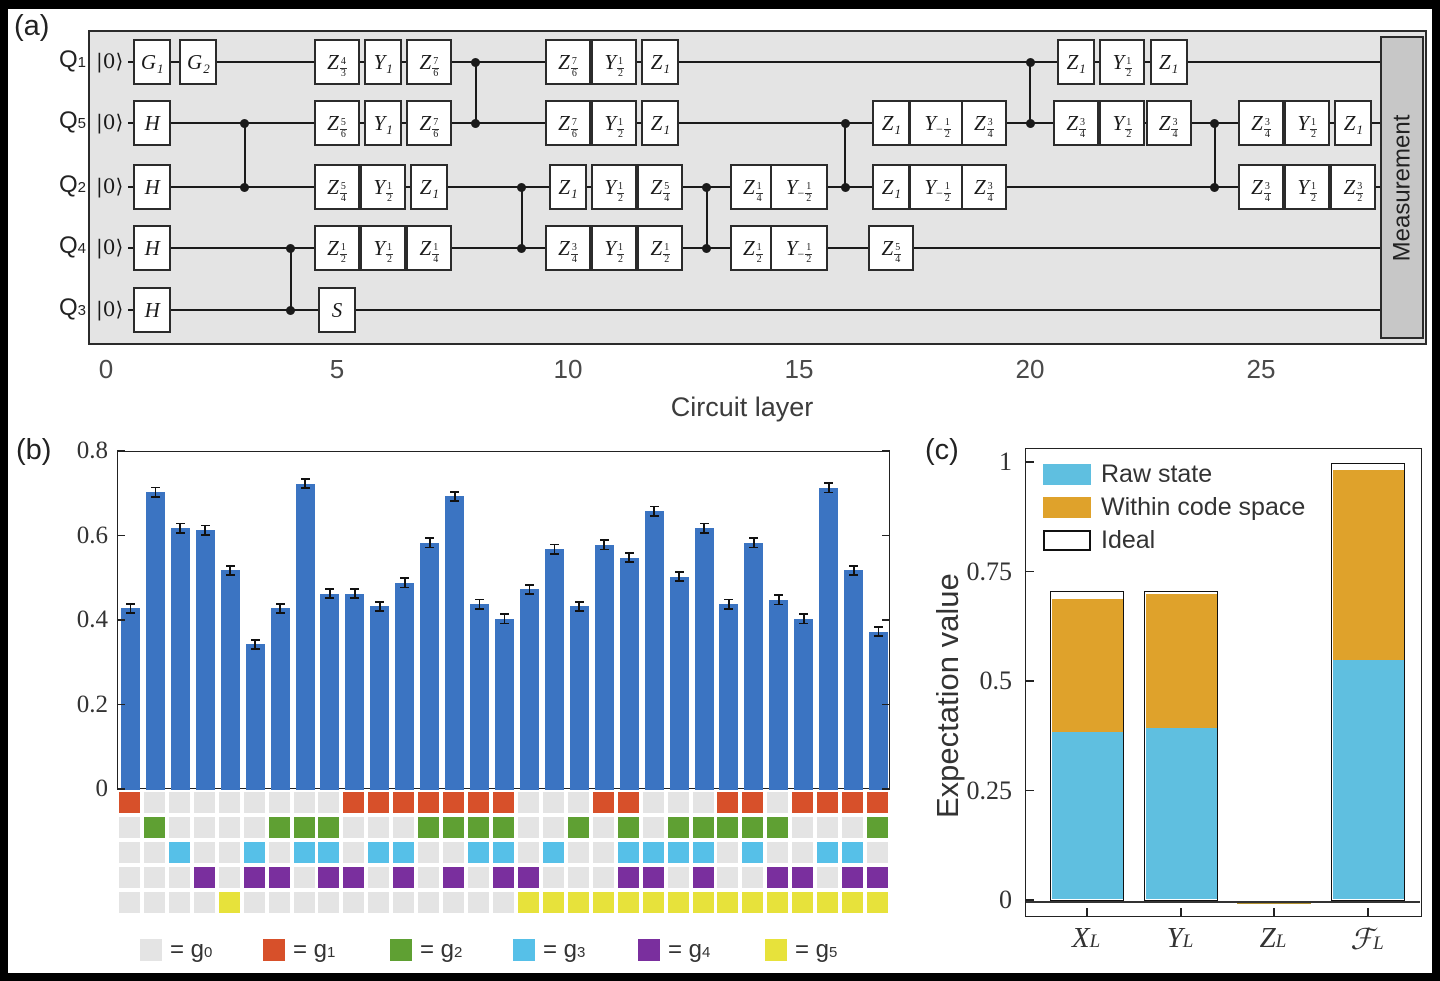  I want to click on category-label-4: ℱL, so click(1367, 940).